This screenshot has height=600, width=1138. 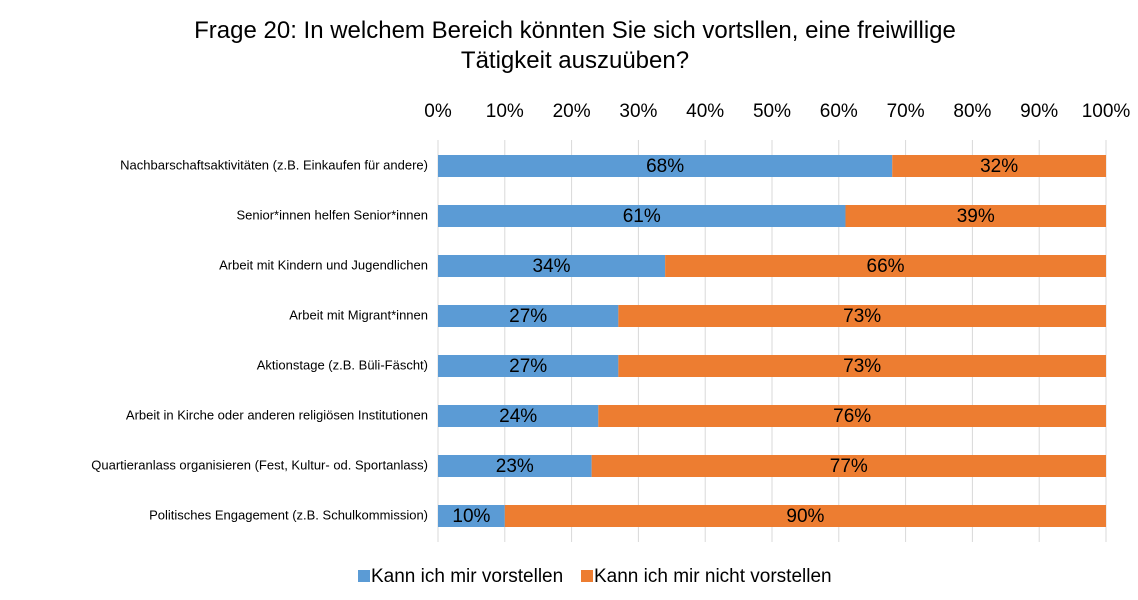 I want to click on value-label: 10%, so click(x=471, y=516).